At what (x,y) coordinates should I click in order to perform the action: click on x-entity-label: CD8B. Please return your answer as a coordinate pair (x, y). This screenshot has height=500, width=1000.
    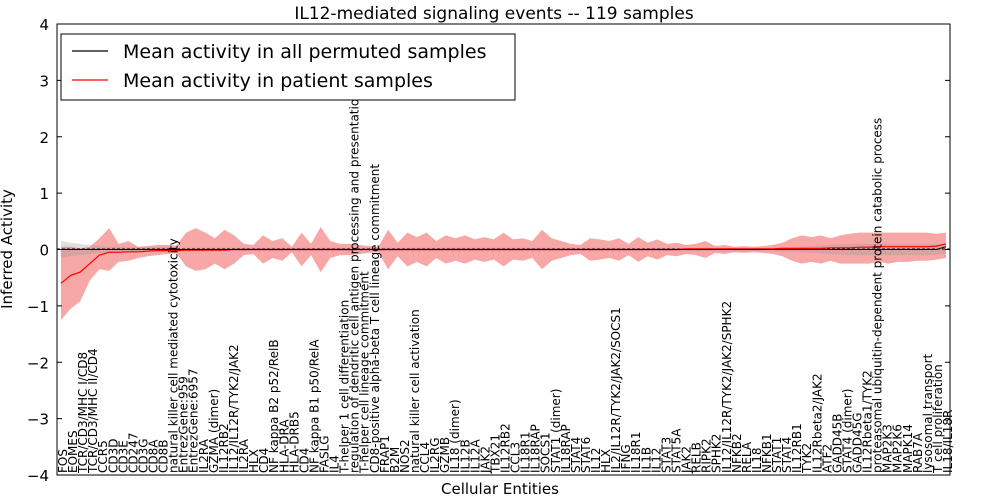
    Looking at the image, I should click on (164, 457).